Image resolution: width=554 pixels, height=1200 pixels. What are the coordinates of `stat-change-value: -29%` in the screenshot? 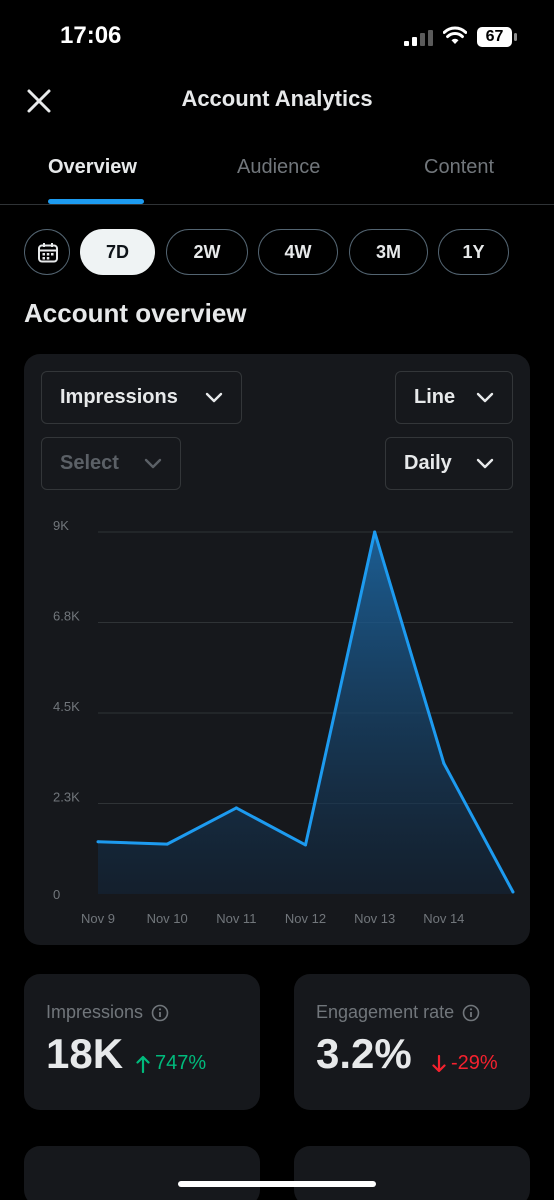 It's located at (474, 1063).